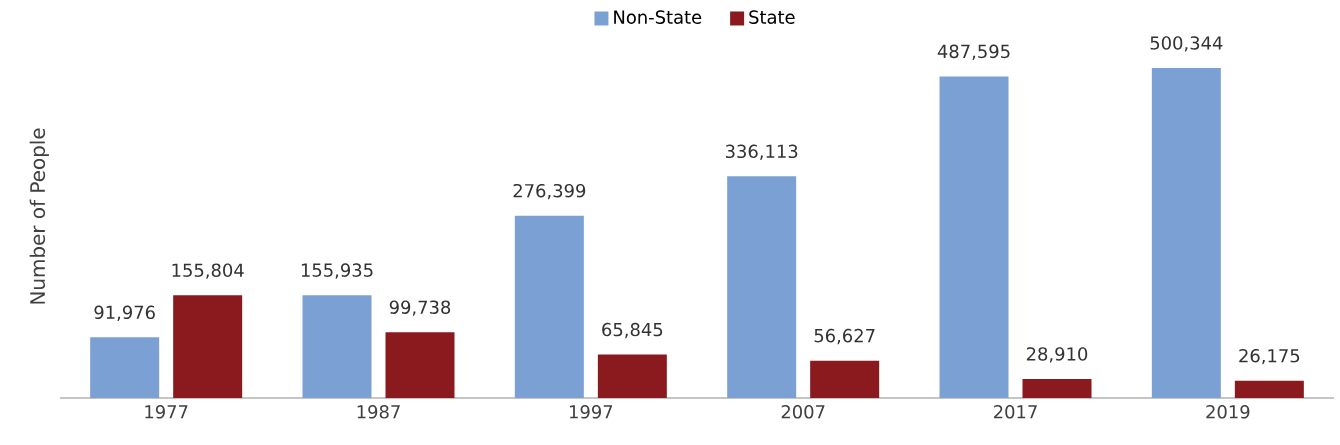  What do you see at coordinates (208, 271) in the screenshot?
I see `data-label: 155,804` at bounding box center [208, 271].